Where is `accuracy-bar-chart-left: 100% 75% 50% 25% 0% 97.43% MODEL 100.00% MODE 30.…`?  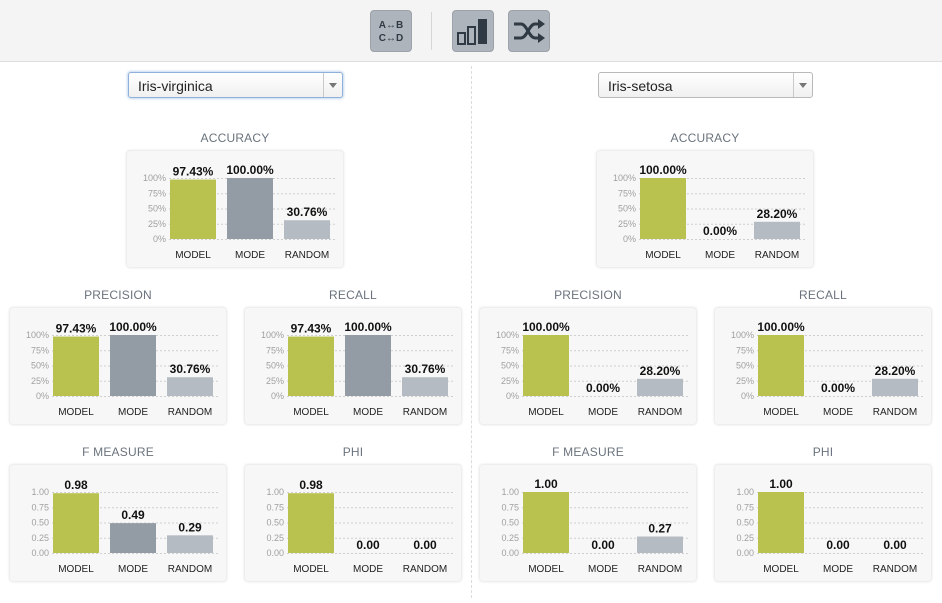
accuracy-bar-chart-left: 100% 75% 50% 25% 0% 97.43% MODEL 100.00% MODE 30.… is located at coordinates (240, 212).